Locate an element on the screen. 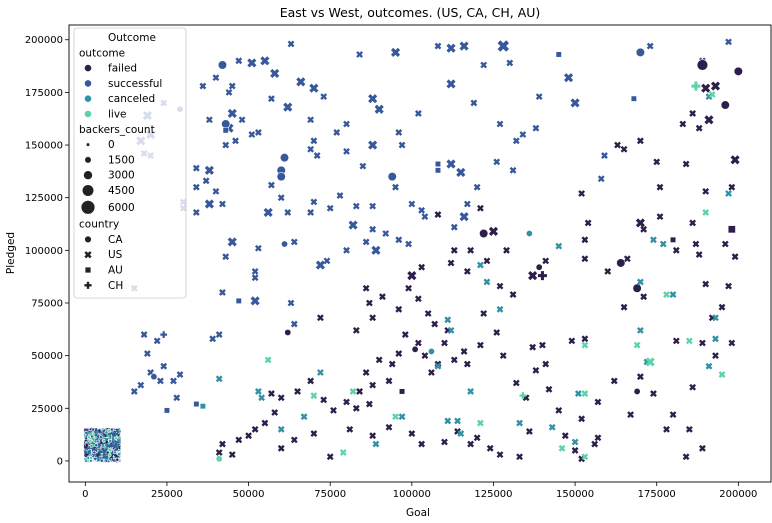 The height and width of the screenshot is (523, 772). x-tick-label: 125000 is located at coordinates (493, 494).